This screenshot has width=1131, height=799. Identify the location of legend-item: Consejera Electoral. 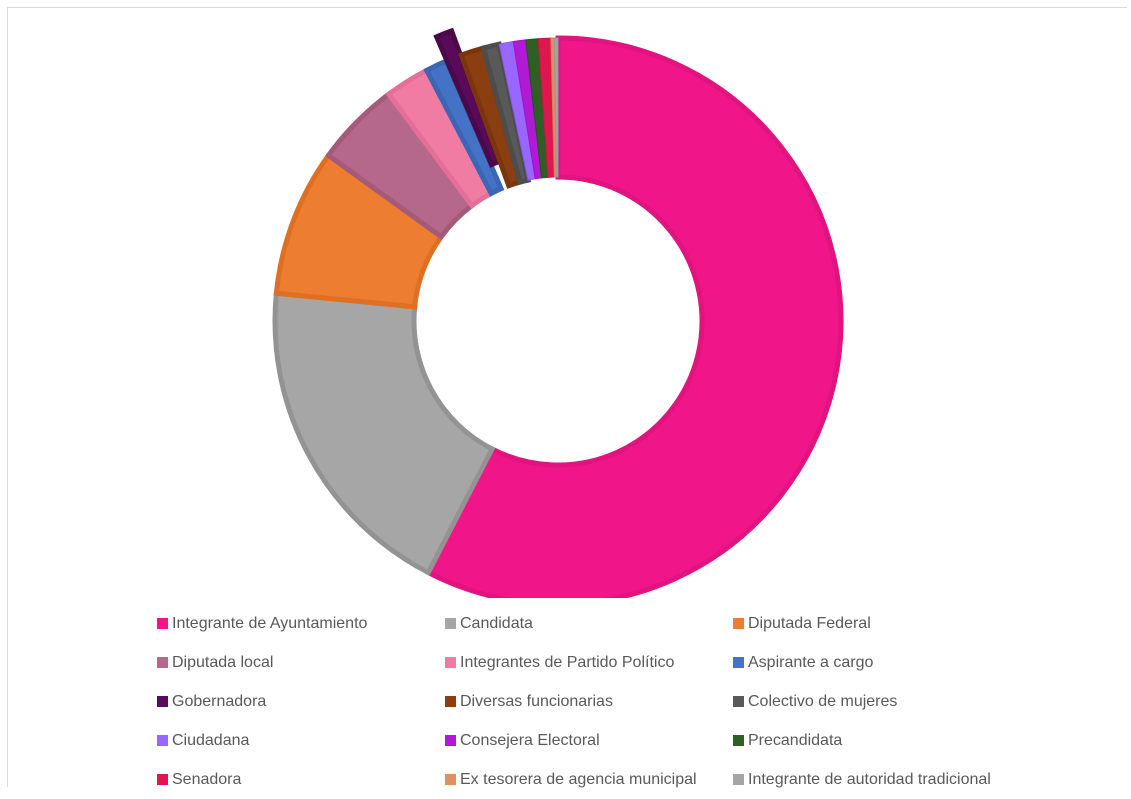
(589, 740).